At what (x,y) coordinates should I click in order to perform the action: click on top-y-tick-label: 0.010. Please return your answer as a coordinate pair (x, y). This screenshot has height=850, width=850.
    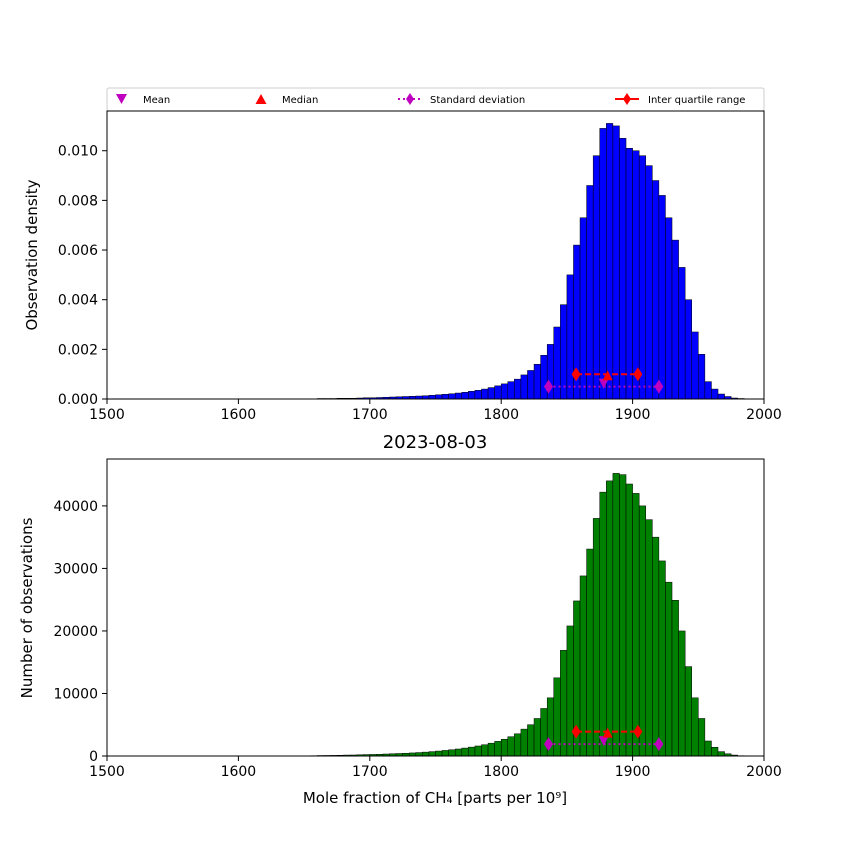
    Looking at the image, I should click on (78, 152).